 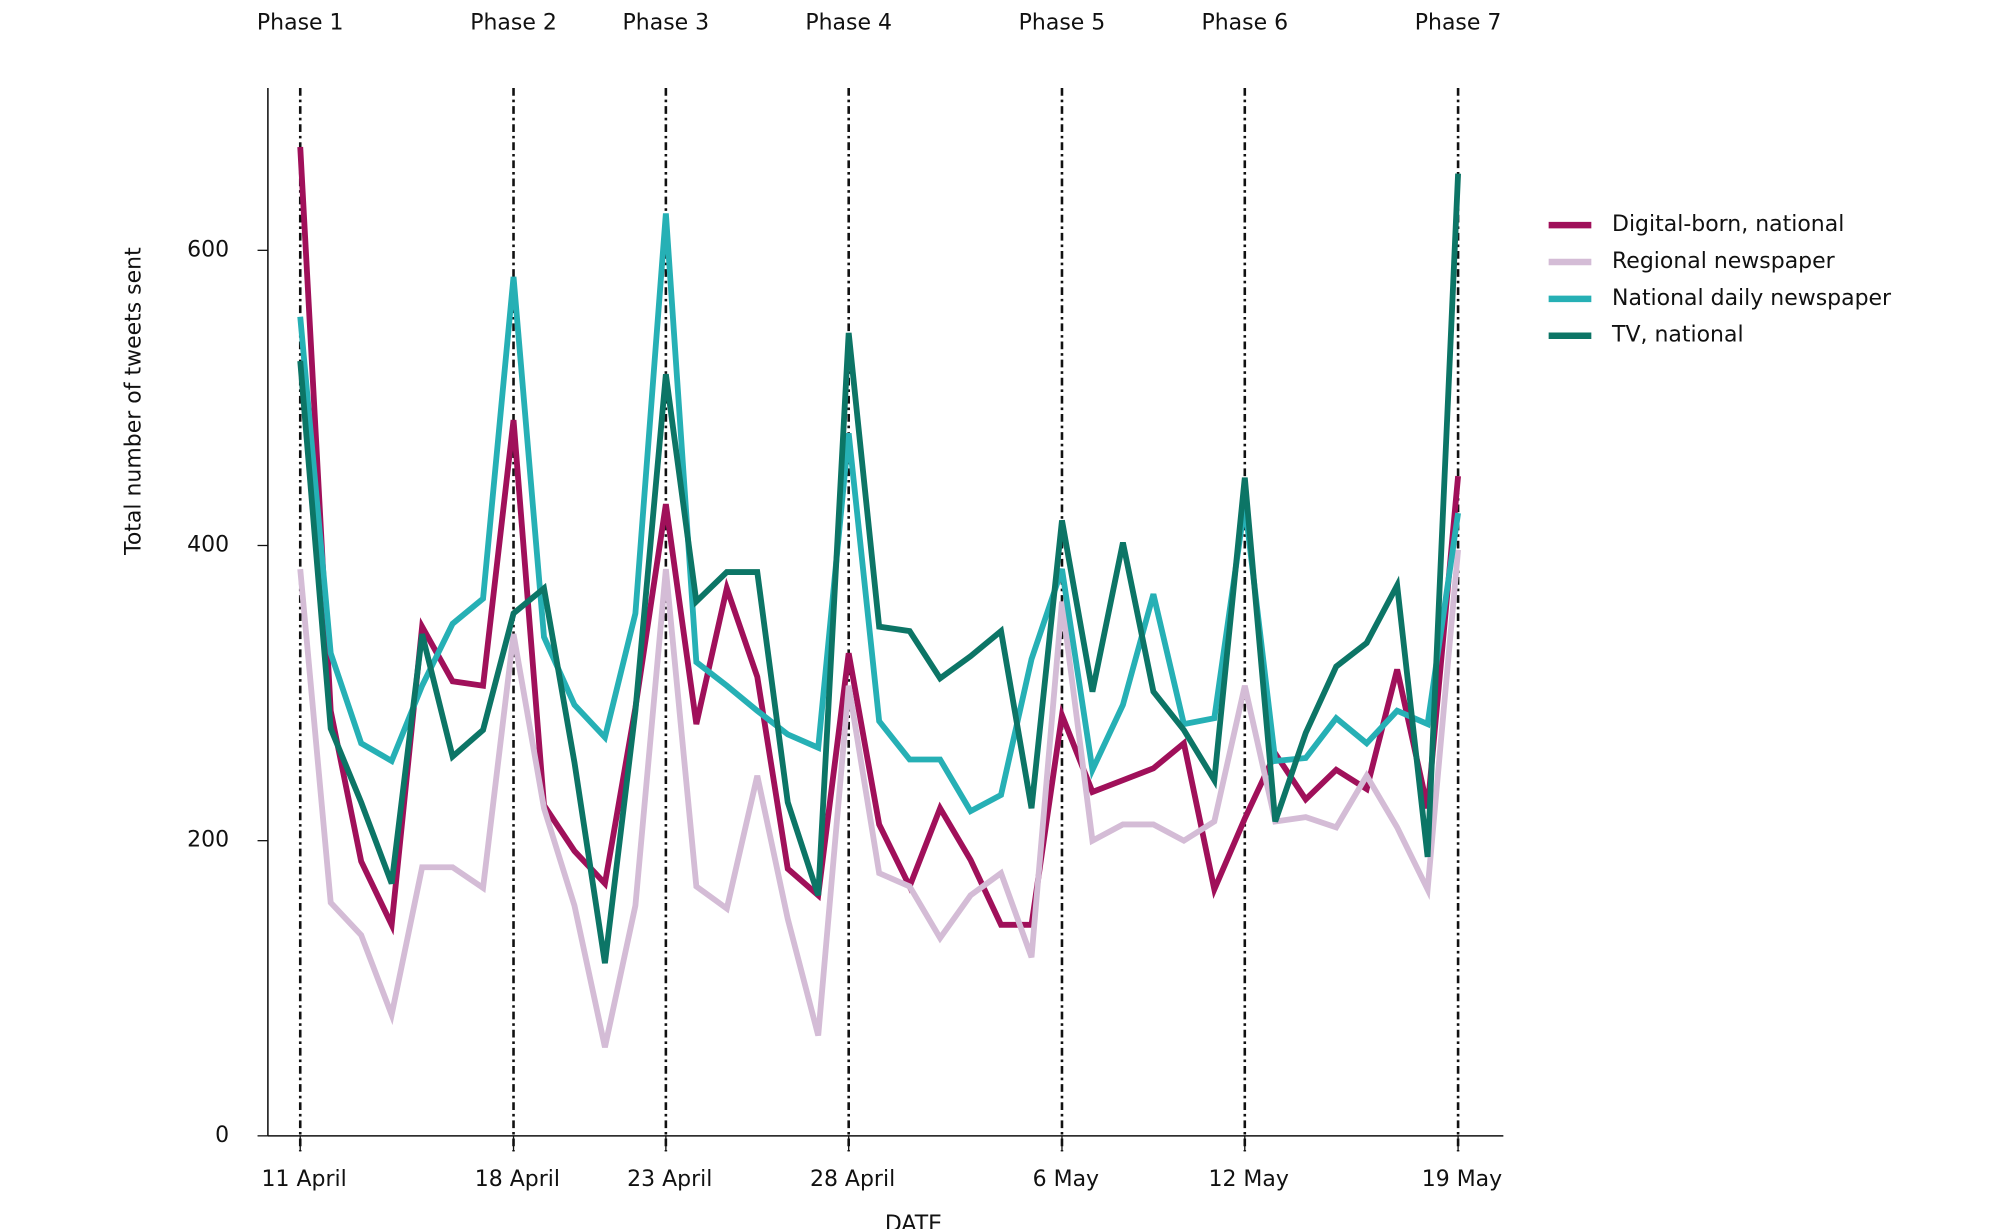 What do you see at coordinates (304, 1179) in the screenshot?
I see `x-tick-label: 11 April` at bounding box center [304, 1179].